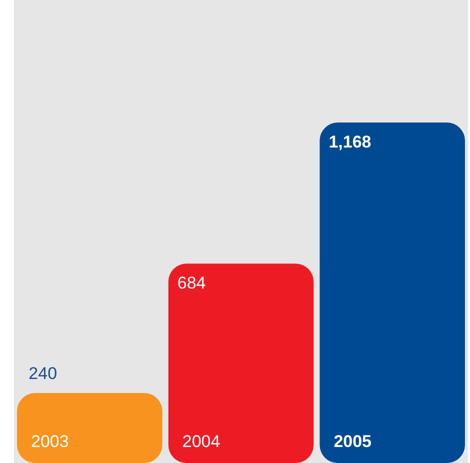 The image size is (470, 463). Describe the element at coordinates (350, 142) in the screenshot. I see `data-label: 1,168` at that location.